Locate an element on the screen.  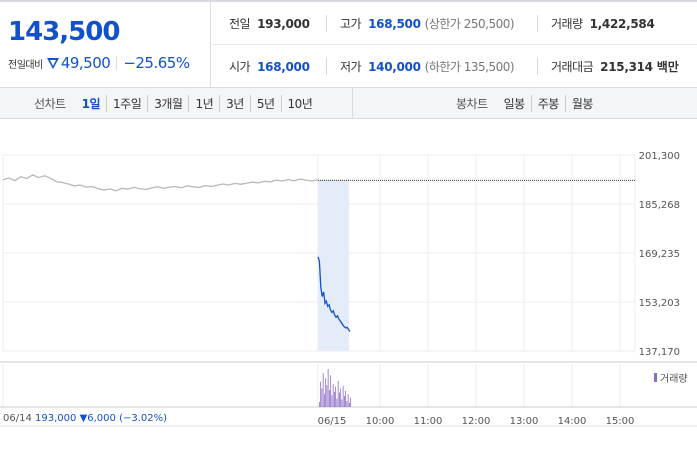
stat-trade-amount: 거래대금 215,314 백만 is located at coordinates (615, 66).